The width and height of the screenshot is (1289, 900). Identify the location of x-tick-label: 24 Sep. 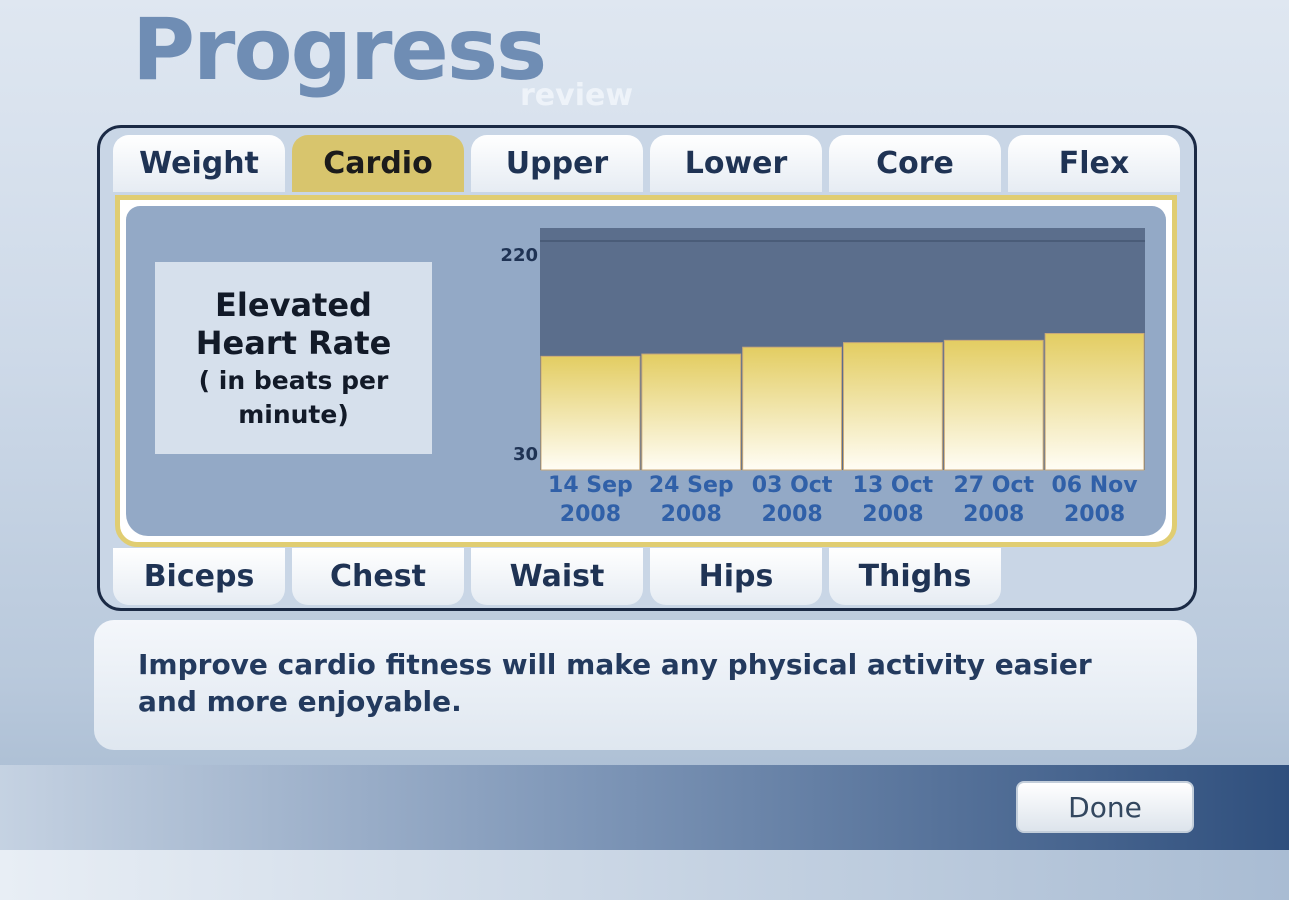
(691, 485).